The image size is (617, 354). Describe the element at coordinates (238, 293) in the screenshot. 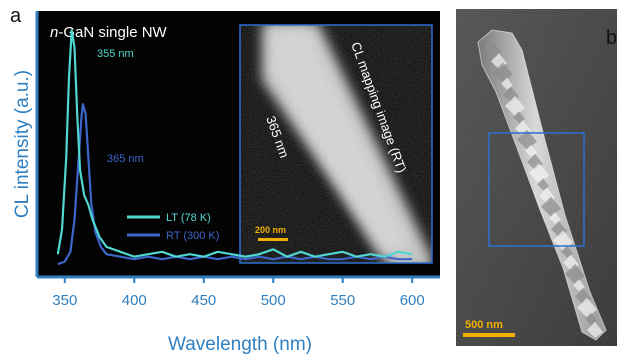

I see `x-ticks: 350 400 450 500 550 600` at that location.